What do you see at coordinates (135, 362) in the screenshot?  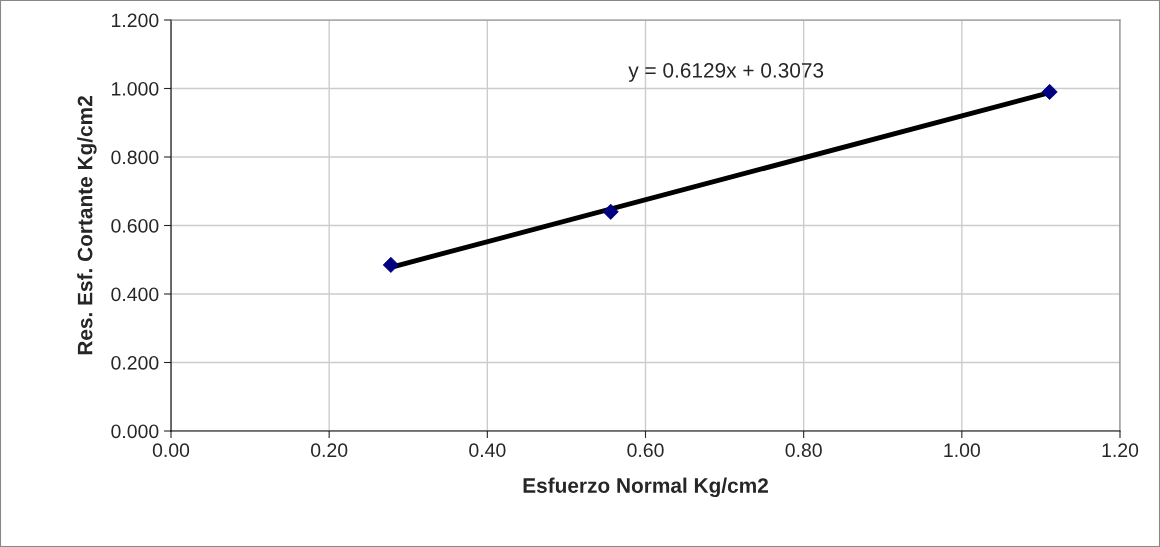 I see `y-tick-label: 0.200` at bounding box center [135, 362].